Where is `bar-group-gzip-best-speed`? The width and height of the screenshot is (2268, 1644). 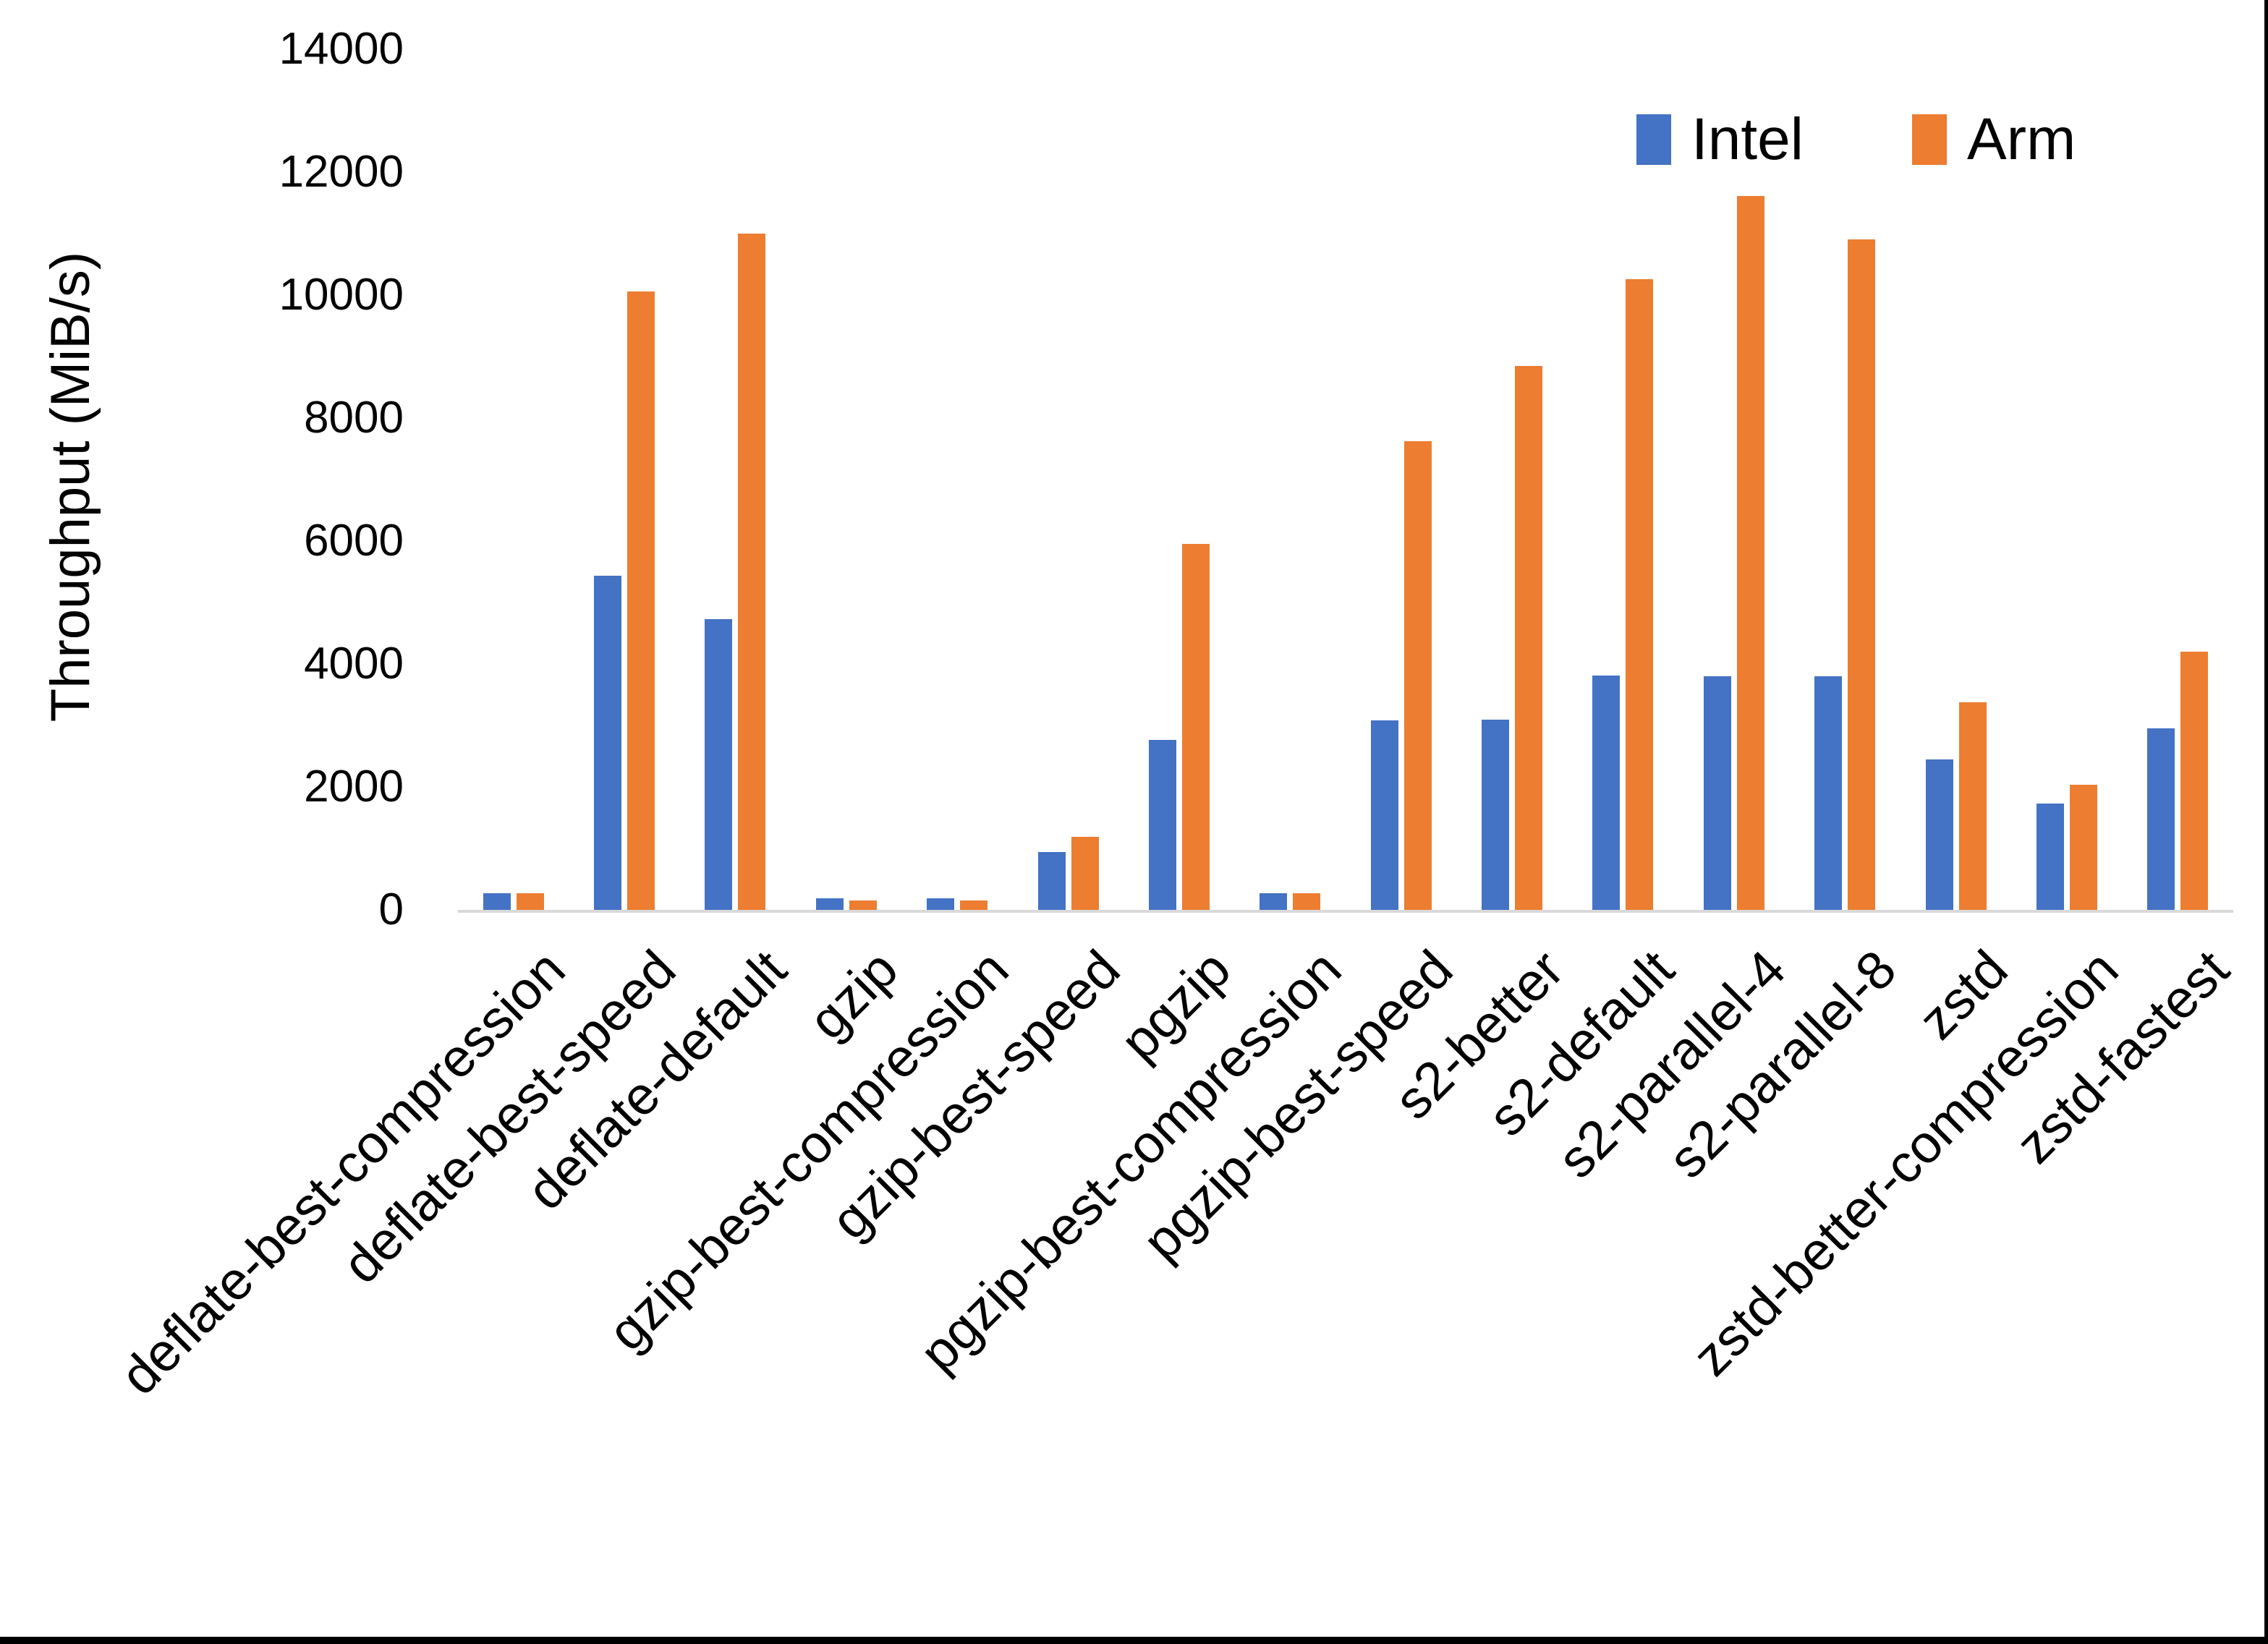 bar-group-gzip-best-speed is located at coordinates (1068, 479).